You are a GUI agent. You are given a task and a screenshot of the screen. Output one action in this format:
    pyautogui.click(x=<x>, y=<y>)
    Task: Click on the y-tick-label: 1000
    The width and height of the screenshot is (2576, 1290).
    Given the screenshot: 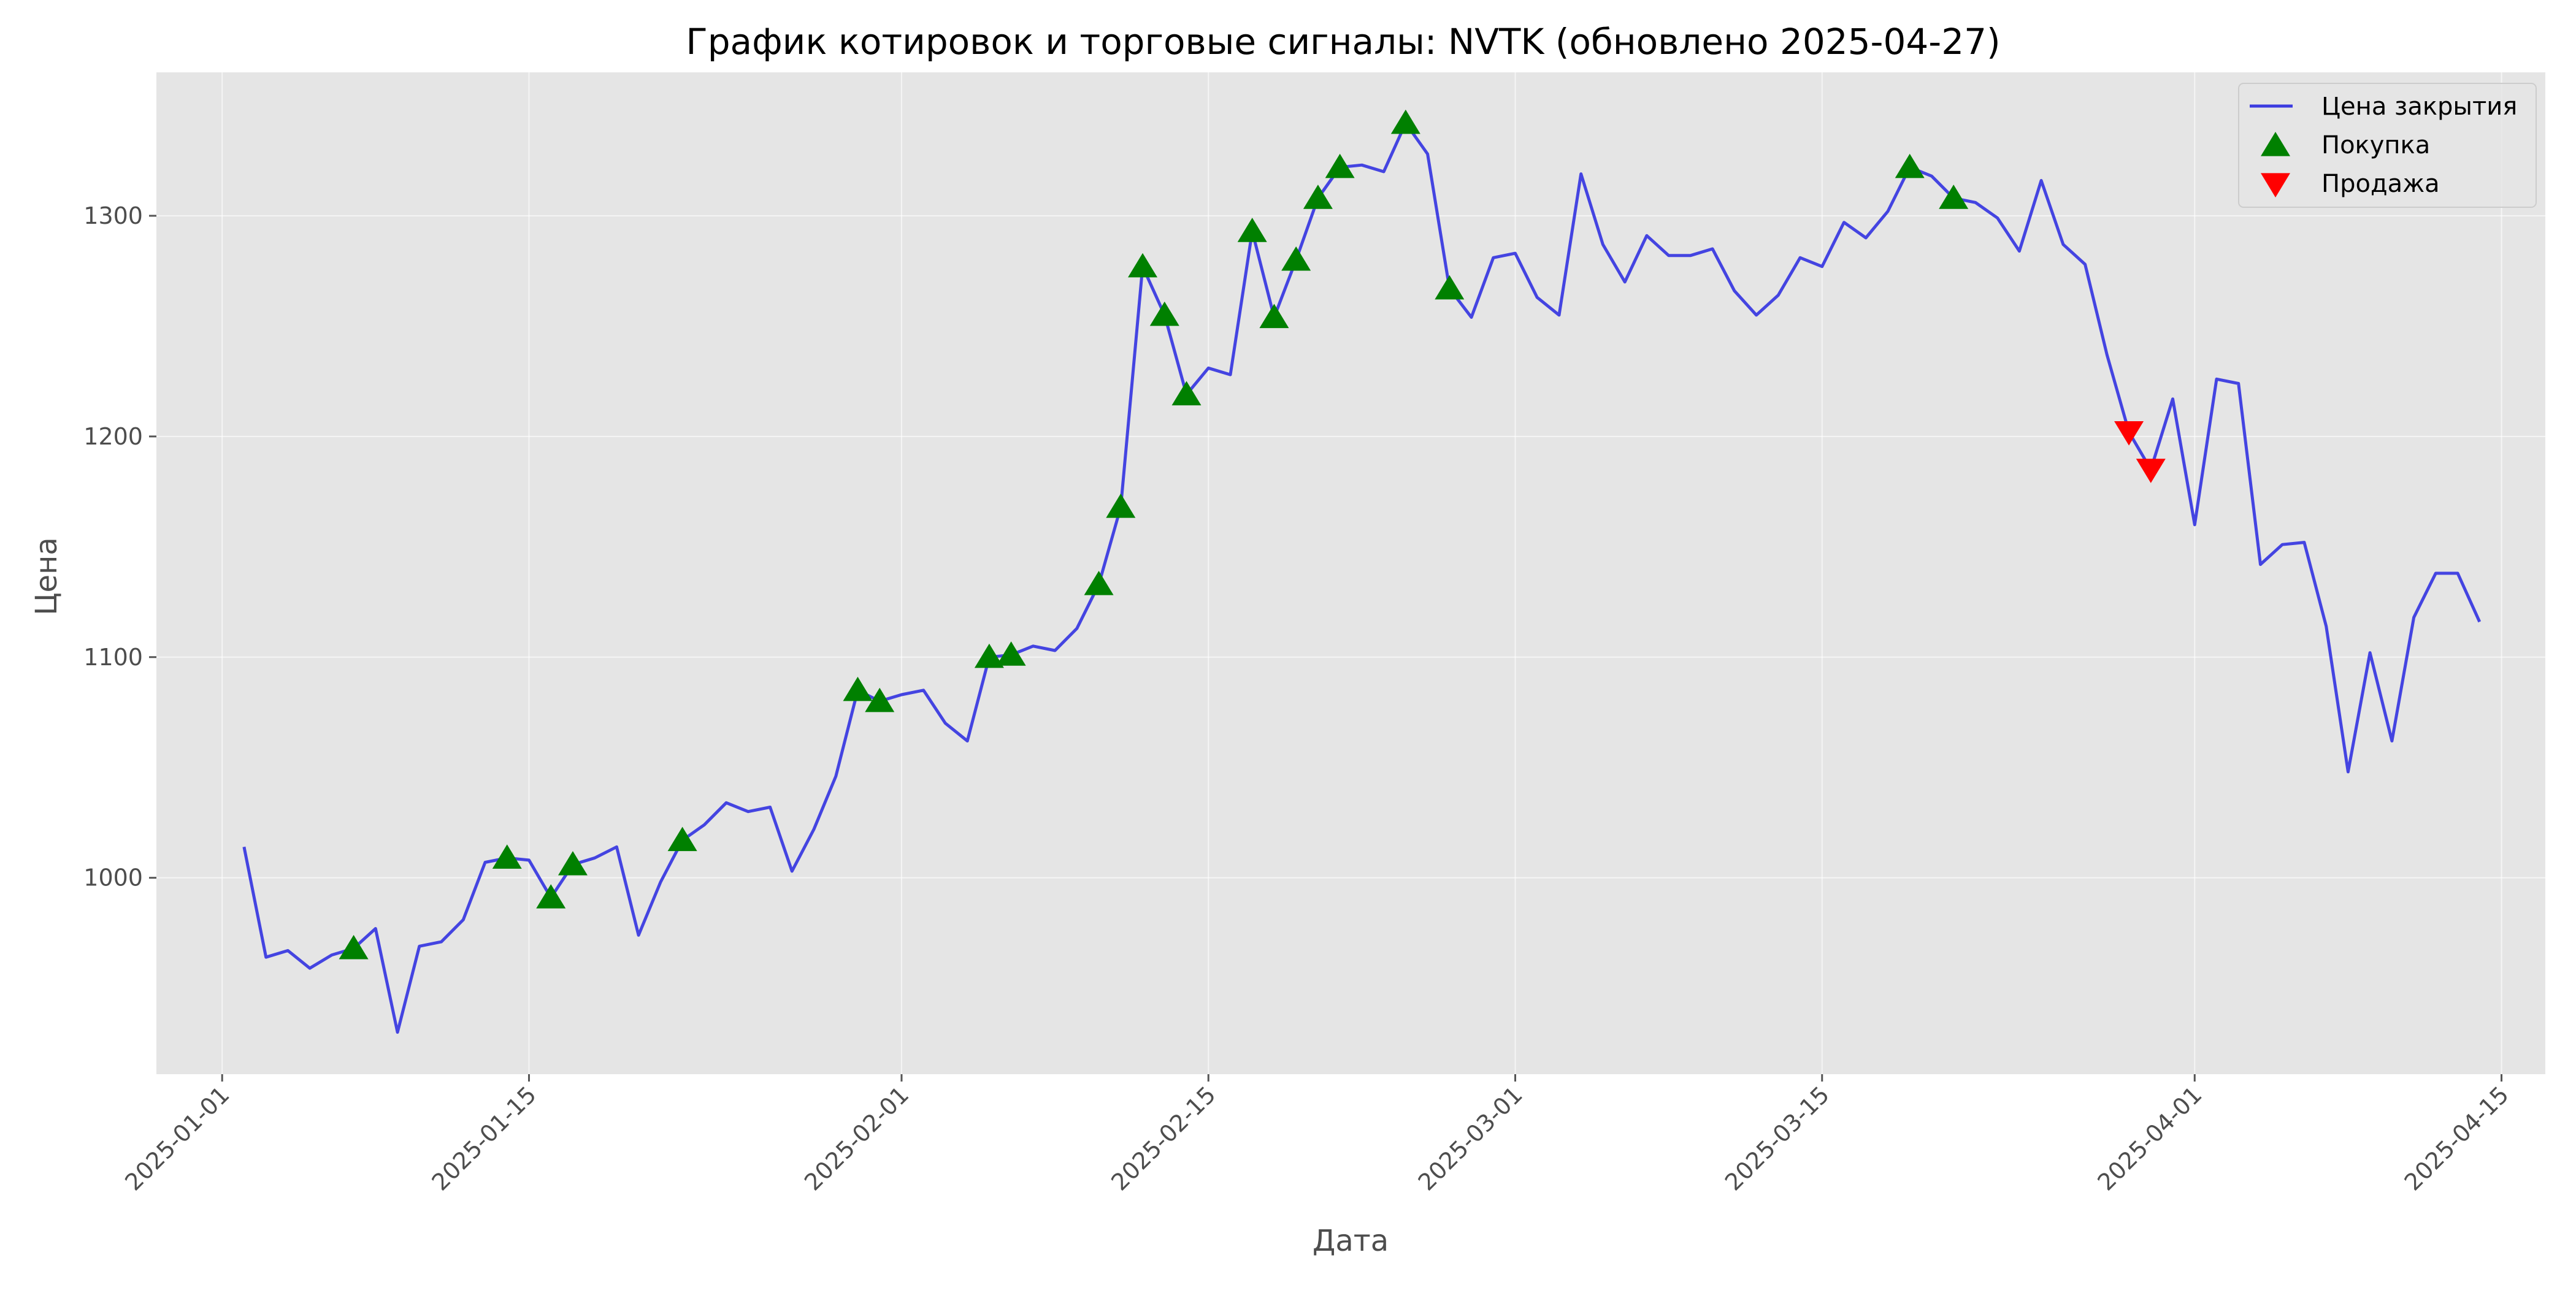 What is the action you would take?
    pyautogui.click(x=113, y=877)
    